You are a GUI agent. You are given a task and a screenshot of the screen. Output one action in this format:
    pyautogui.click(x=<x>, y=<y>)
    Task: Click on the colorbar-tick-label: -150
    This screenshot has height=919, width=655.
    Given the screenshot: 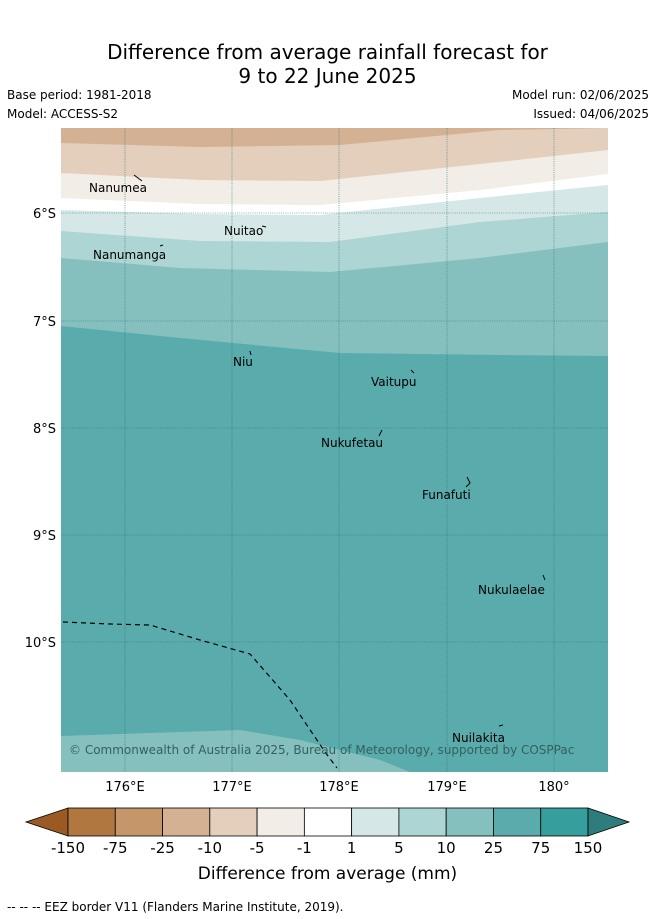 What is the action you would take?
    pyautogui.click(x=68, y=848)
    